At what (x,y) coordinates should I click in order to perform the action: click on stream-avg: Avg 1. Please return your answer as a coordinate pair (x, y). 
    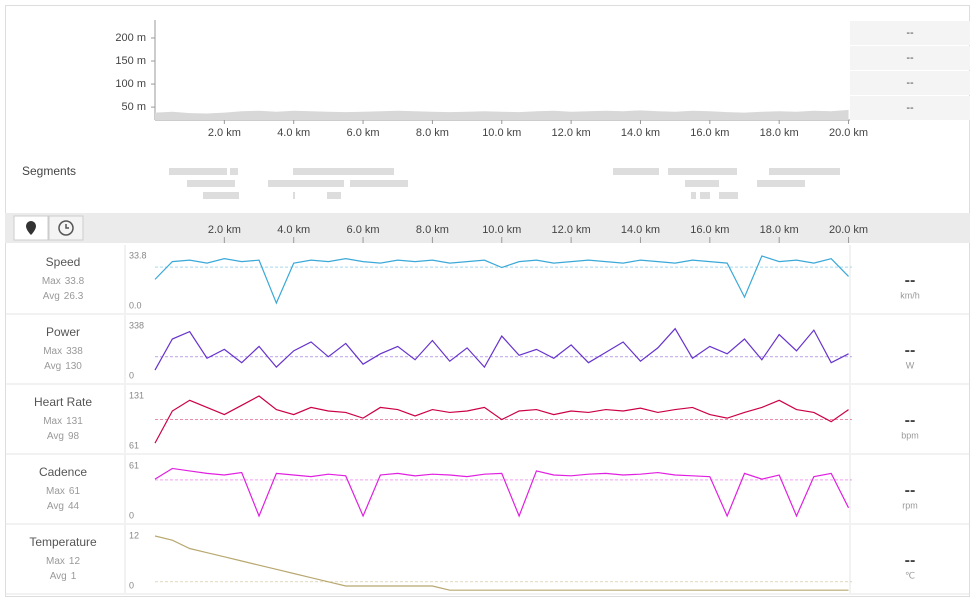
    Looking at the image, I should click on (63, 576).